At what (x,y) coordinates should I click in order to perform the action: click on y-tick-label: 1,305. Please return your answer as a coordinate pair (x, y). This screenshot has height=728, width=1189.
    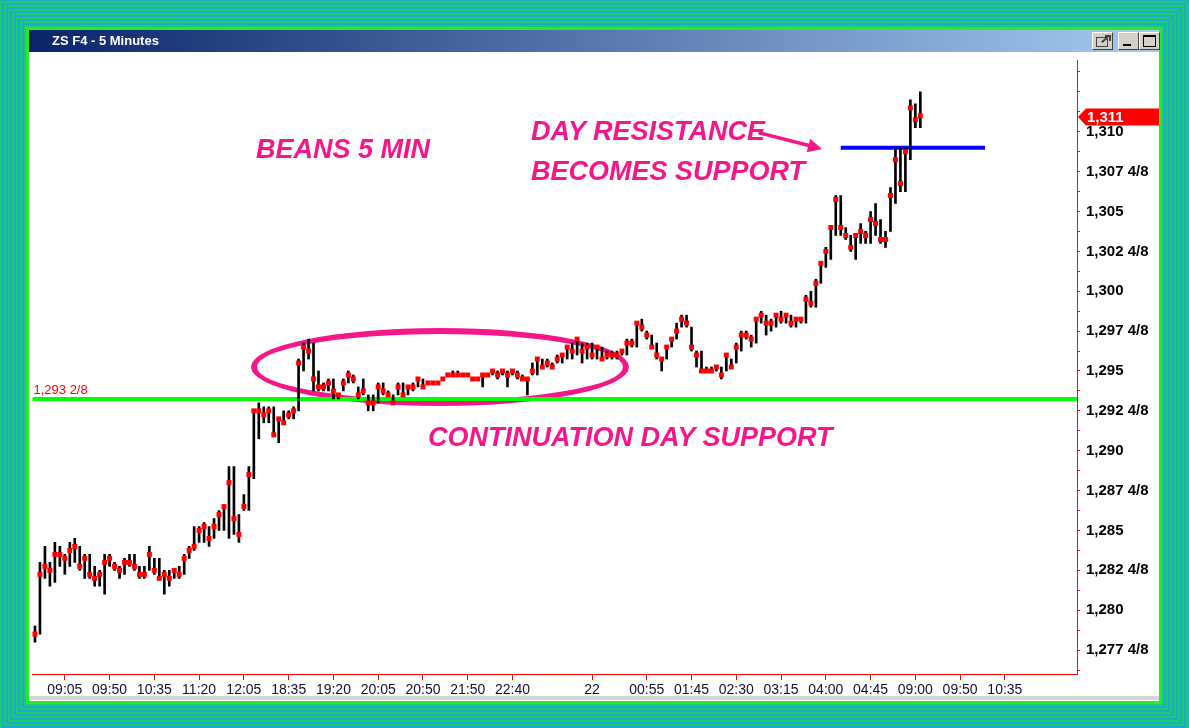
    Looking at the image, I should click on (1105, 210).